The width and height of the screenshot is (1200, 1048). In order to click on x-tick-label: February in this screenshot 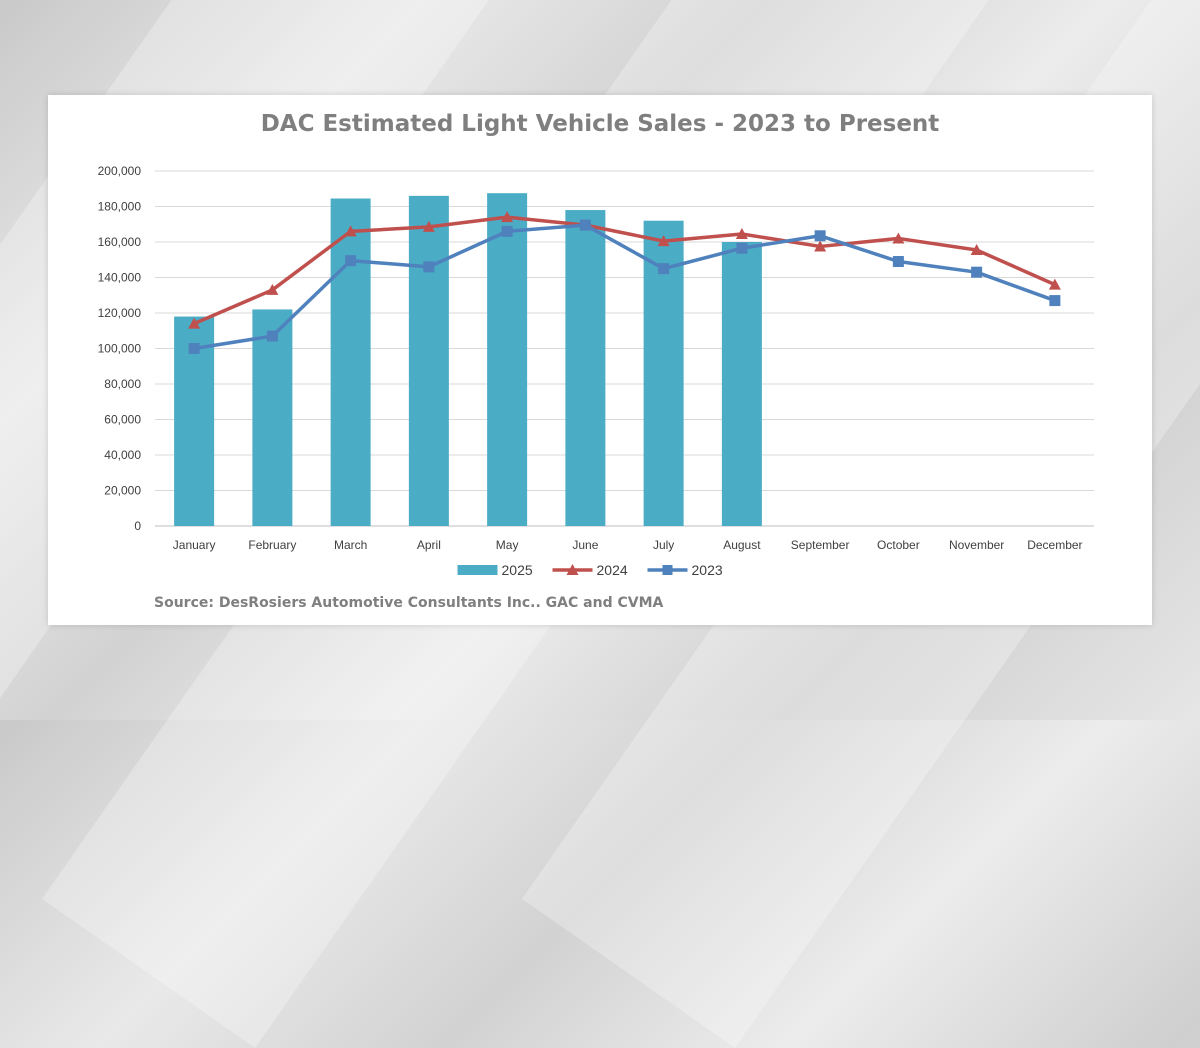, I will do `click(272, 545)`.